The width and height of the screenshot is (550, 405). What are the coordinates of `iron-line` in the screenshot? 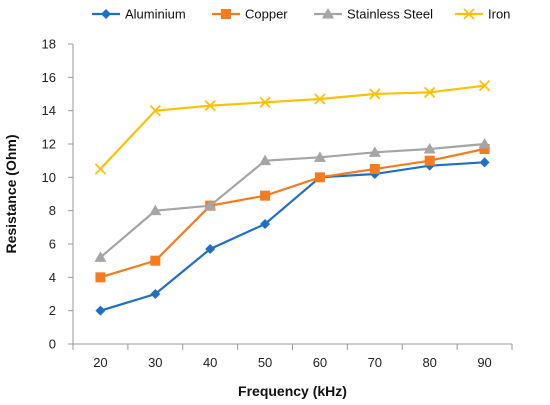 It's located at (292, 127).